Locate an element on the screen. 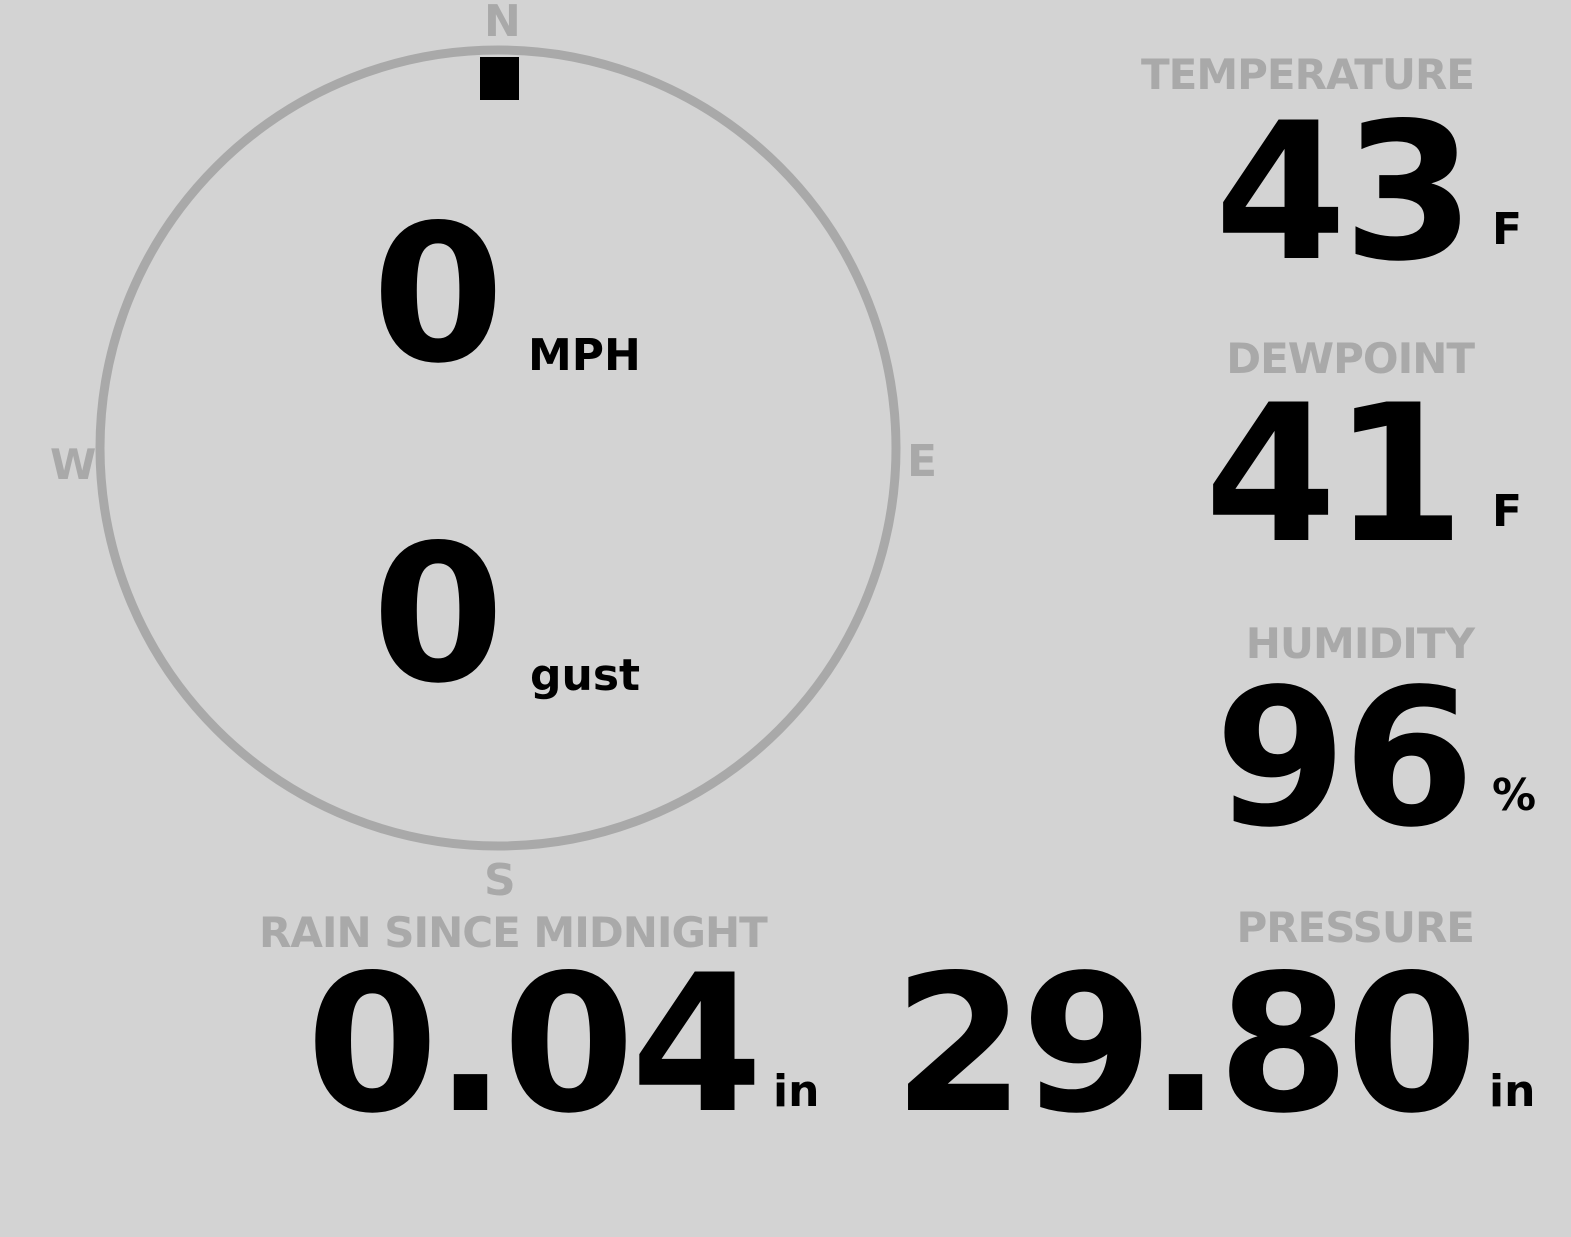 The height and width of the screenshot is (1237, 1571). wind-direction-indicator is located at coordinates (499, 78).